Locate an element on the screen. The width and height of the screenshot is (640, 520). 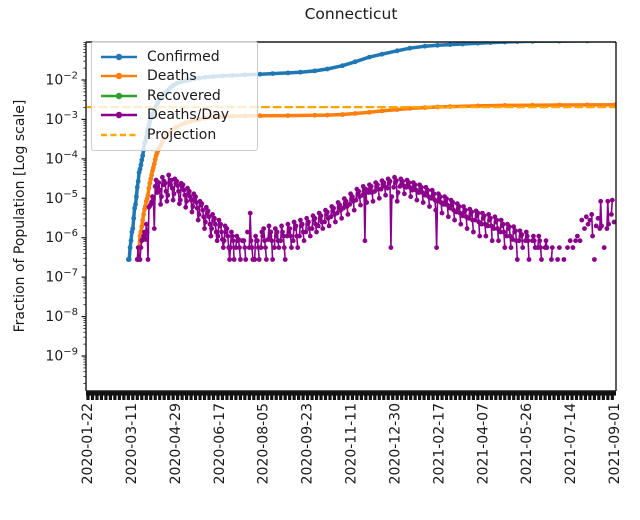
svg-text: 2021-02-17 is located at coordinates (439, 443).